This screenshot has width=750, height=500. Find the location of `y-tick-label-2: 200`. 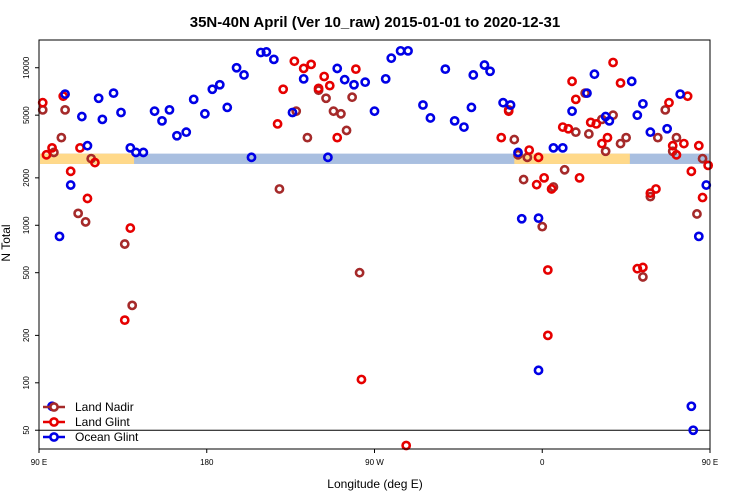

y-tick-label-2: 200 is located at coordinates (26, 335).